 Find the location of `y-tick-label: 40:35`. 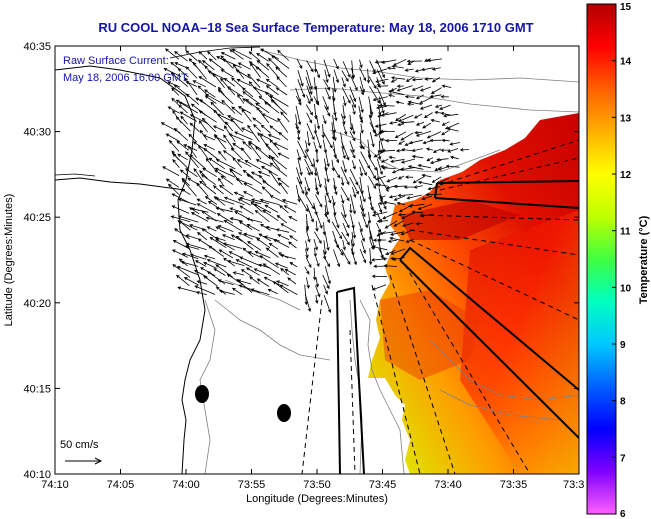

y-tick-label: 40:35 is located at coordinates (37, 47).